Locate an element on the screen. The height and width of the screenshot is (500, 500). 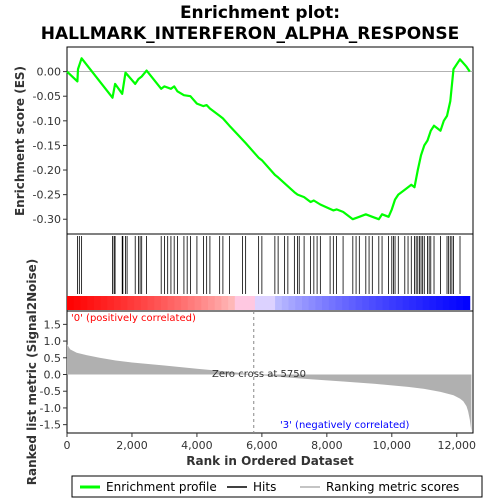
xtick-label: 10,000 is located at coordinates (392, 445).